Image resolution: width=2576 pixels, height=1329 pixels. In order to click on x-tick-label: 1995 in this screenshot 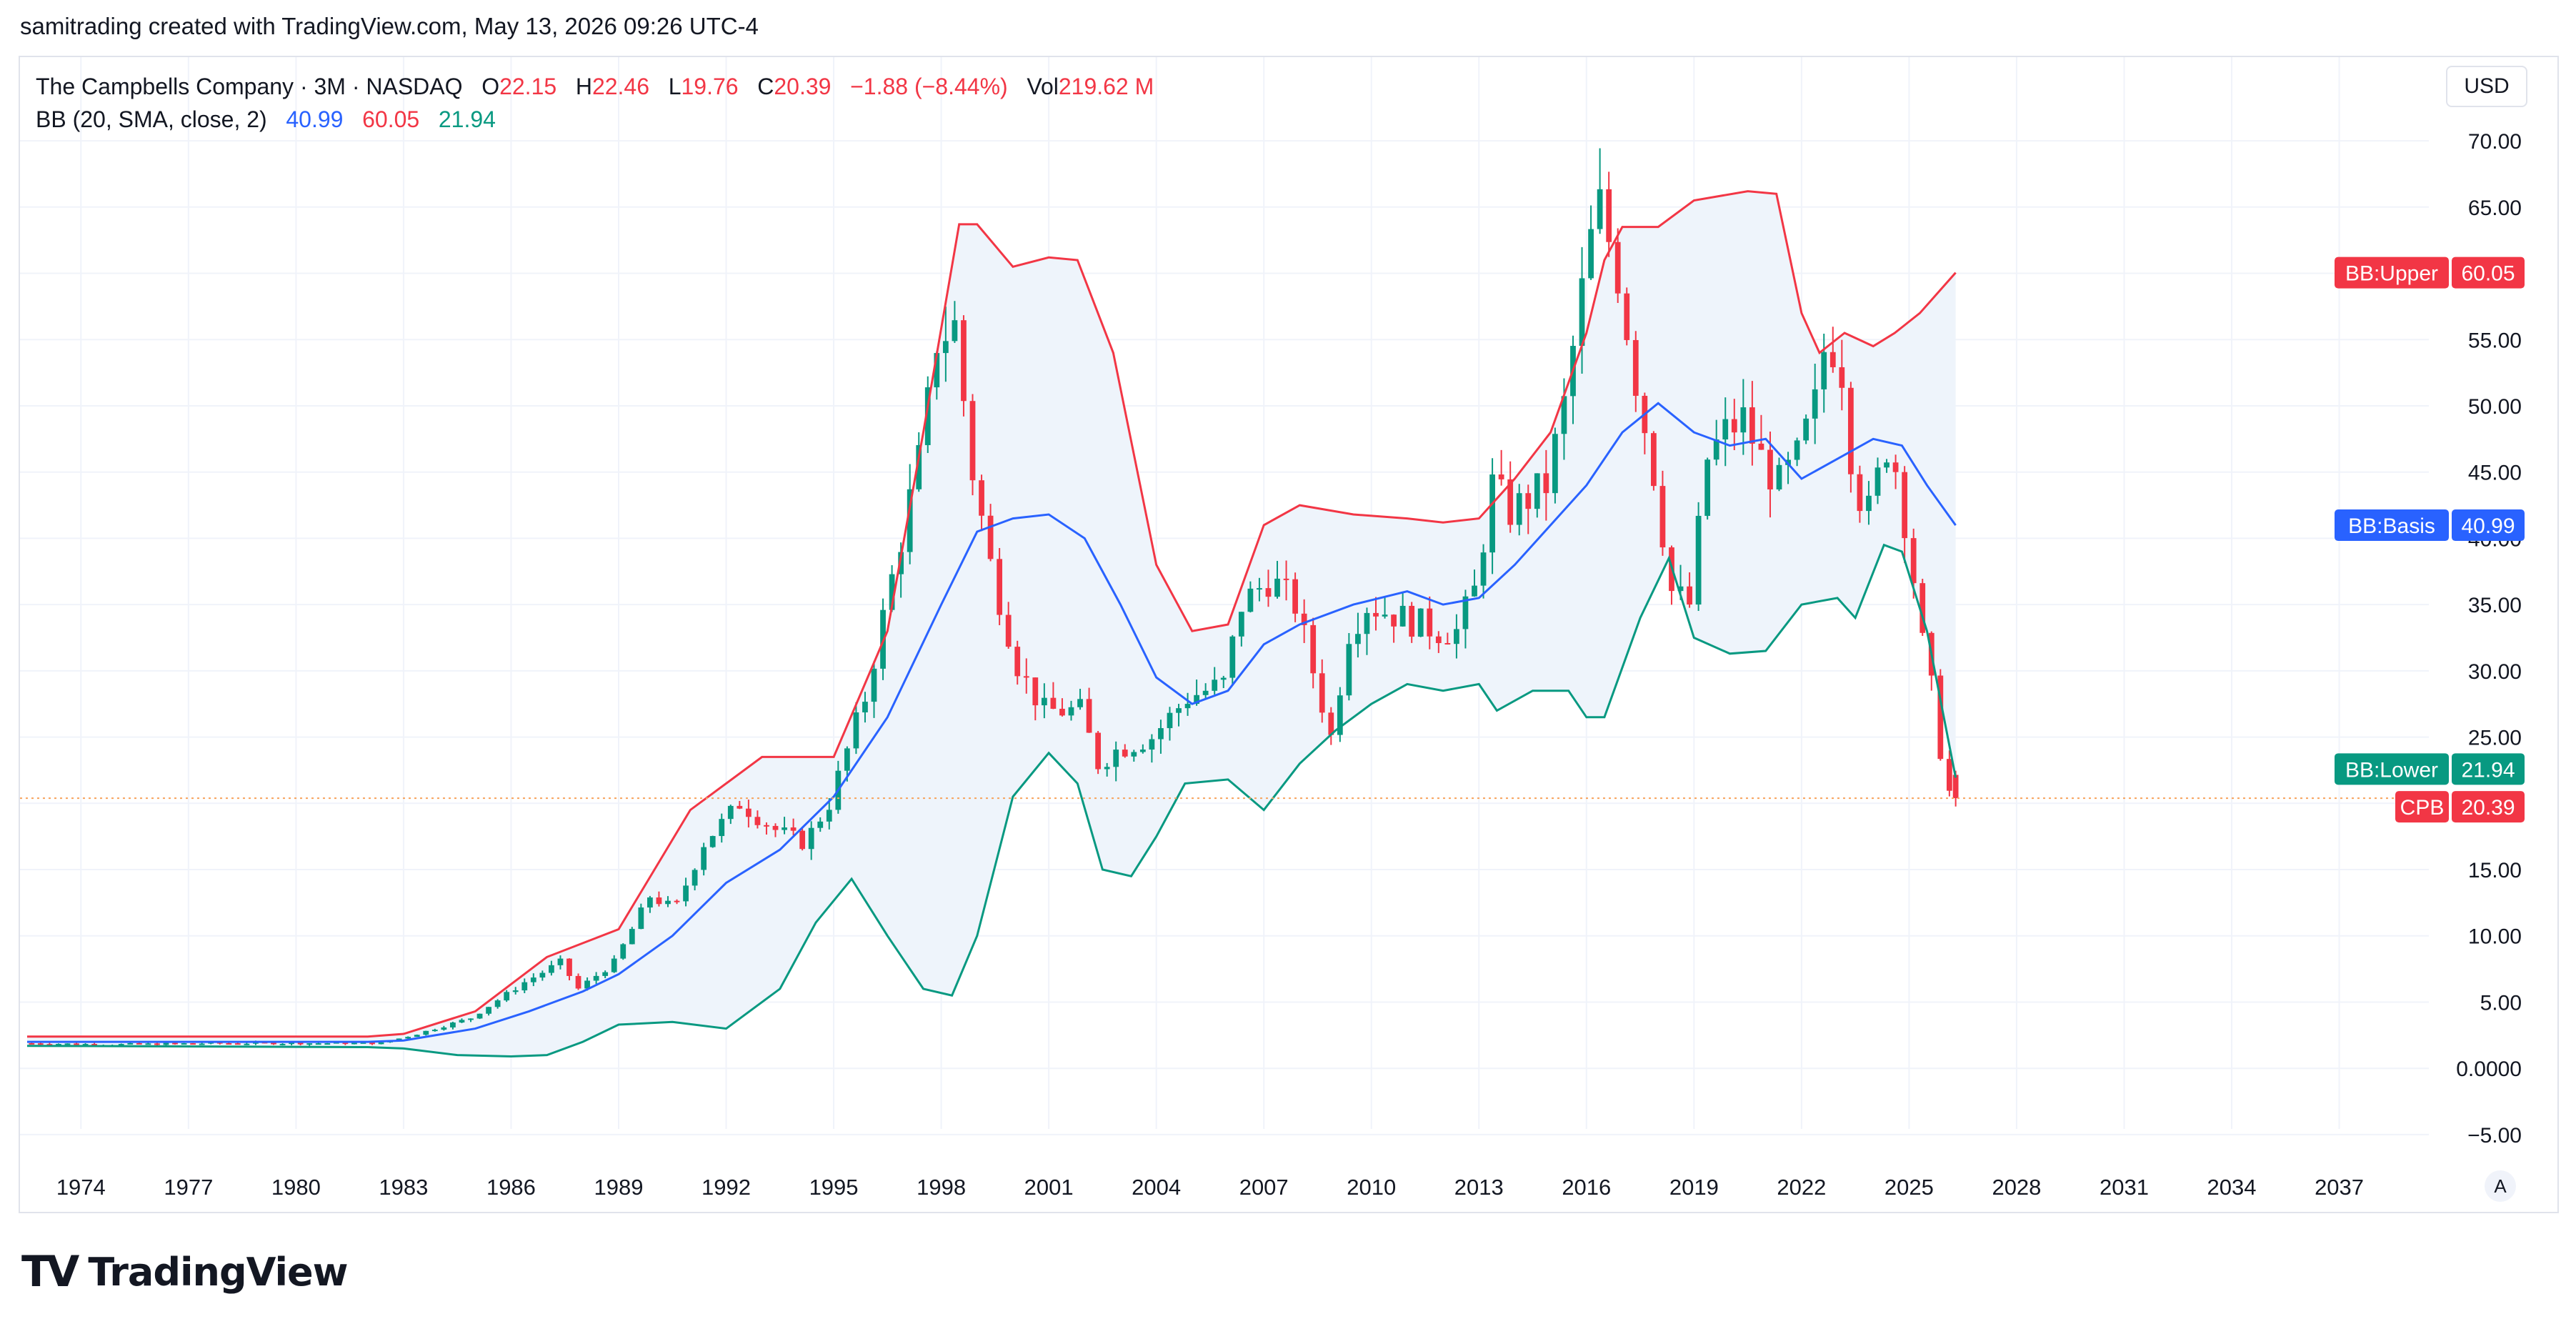, I will do `click(834, 1187)`.